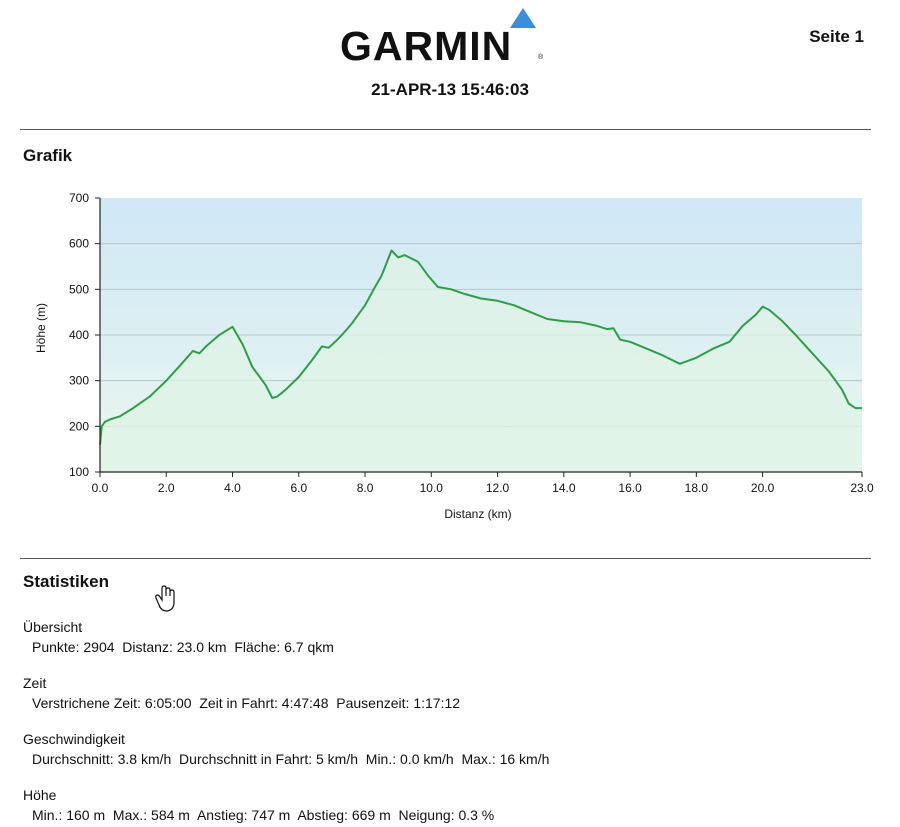 The height and width of the screenshot is (827, 900). I want to click on y-tick-label: 500, so click(79, 289).